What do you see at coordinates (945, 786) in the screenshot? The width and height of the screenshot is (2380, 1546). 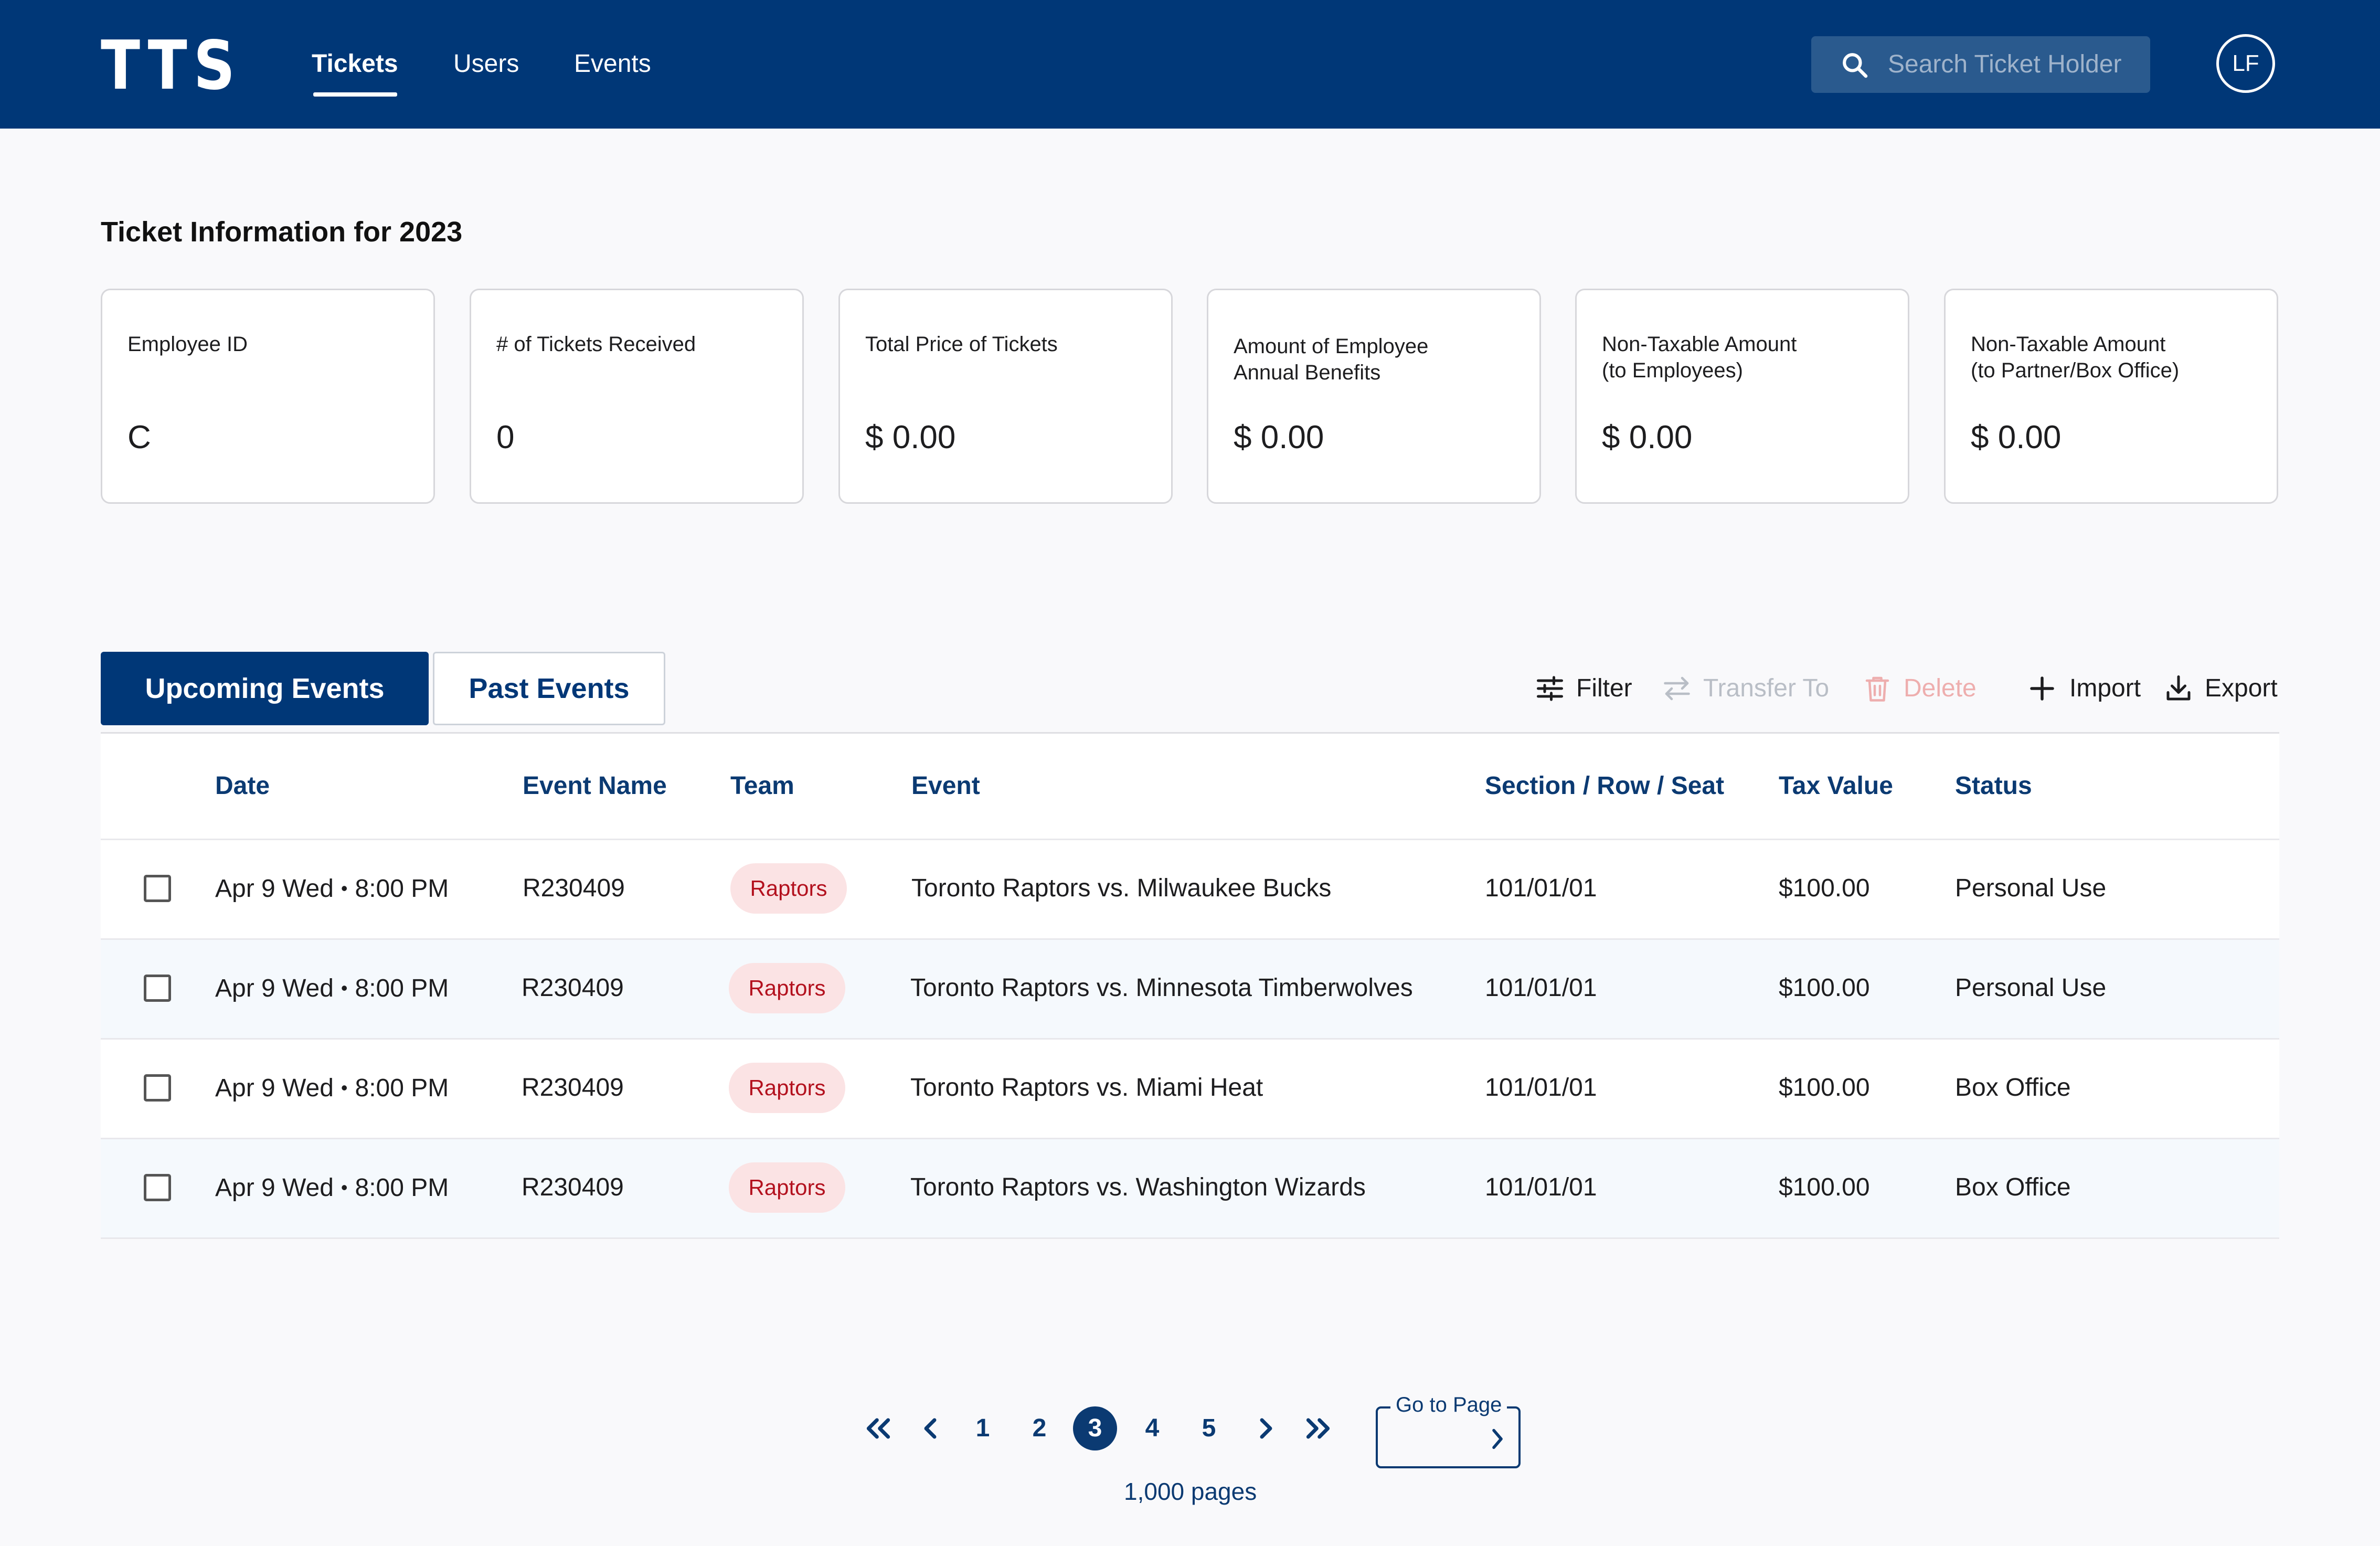 I see `column-header-event: Event` at bounding box center [945, 786].